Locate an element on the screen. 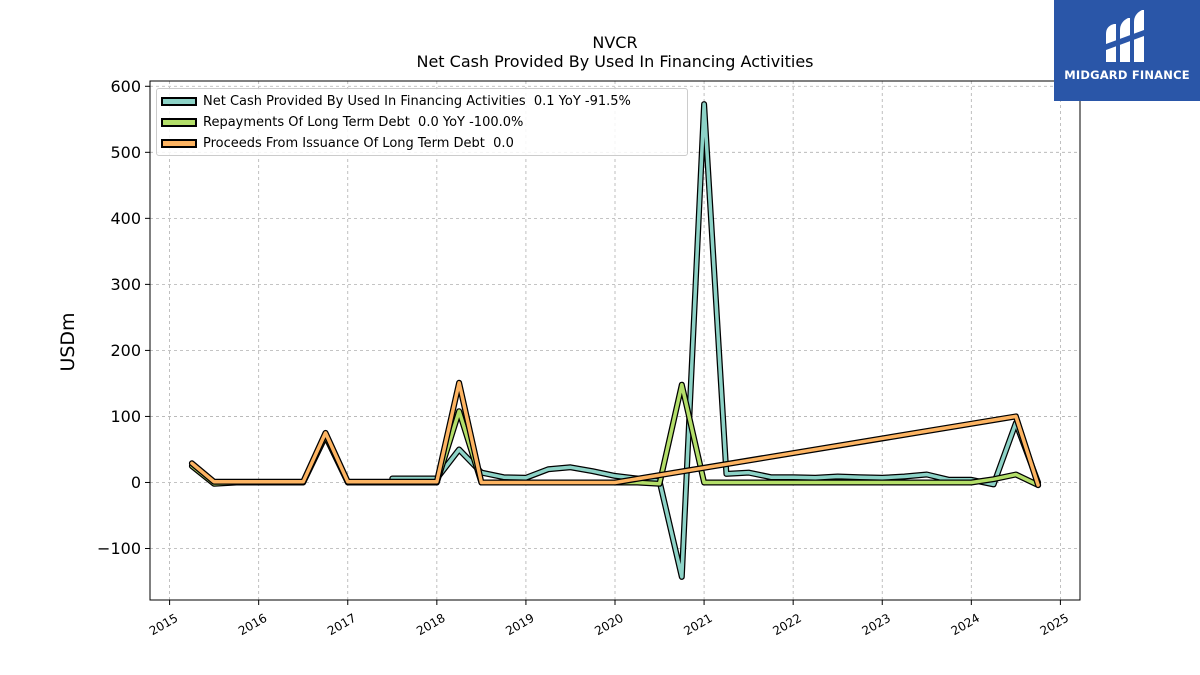 Image resolution: width=1200 pixels, height=675 pixels. x-tick-label: 2024 is located at coordinates (965, 624).